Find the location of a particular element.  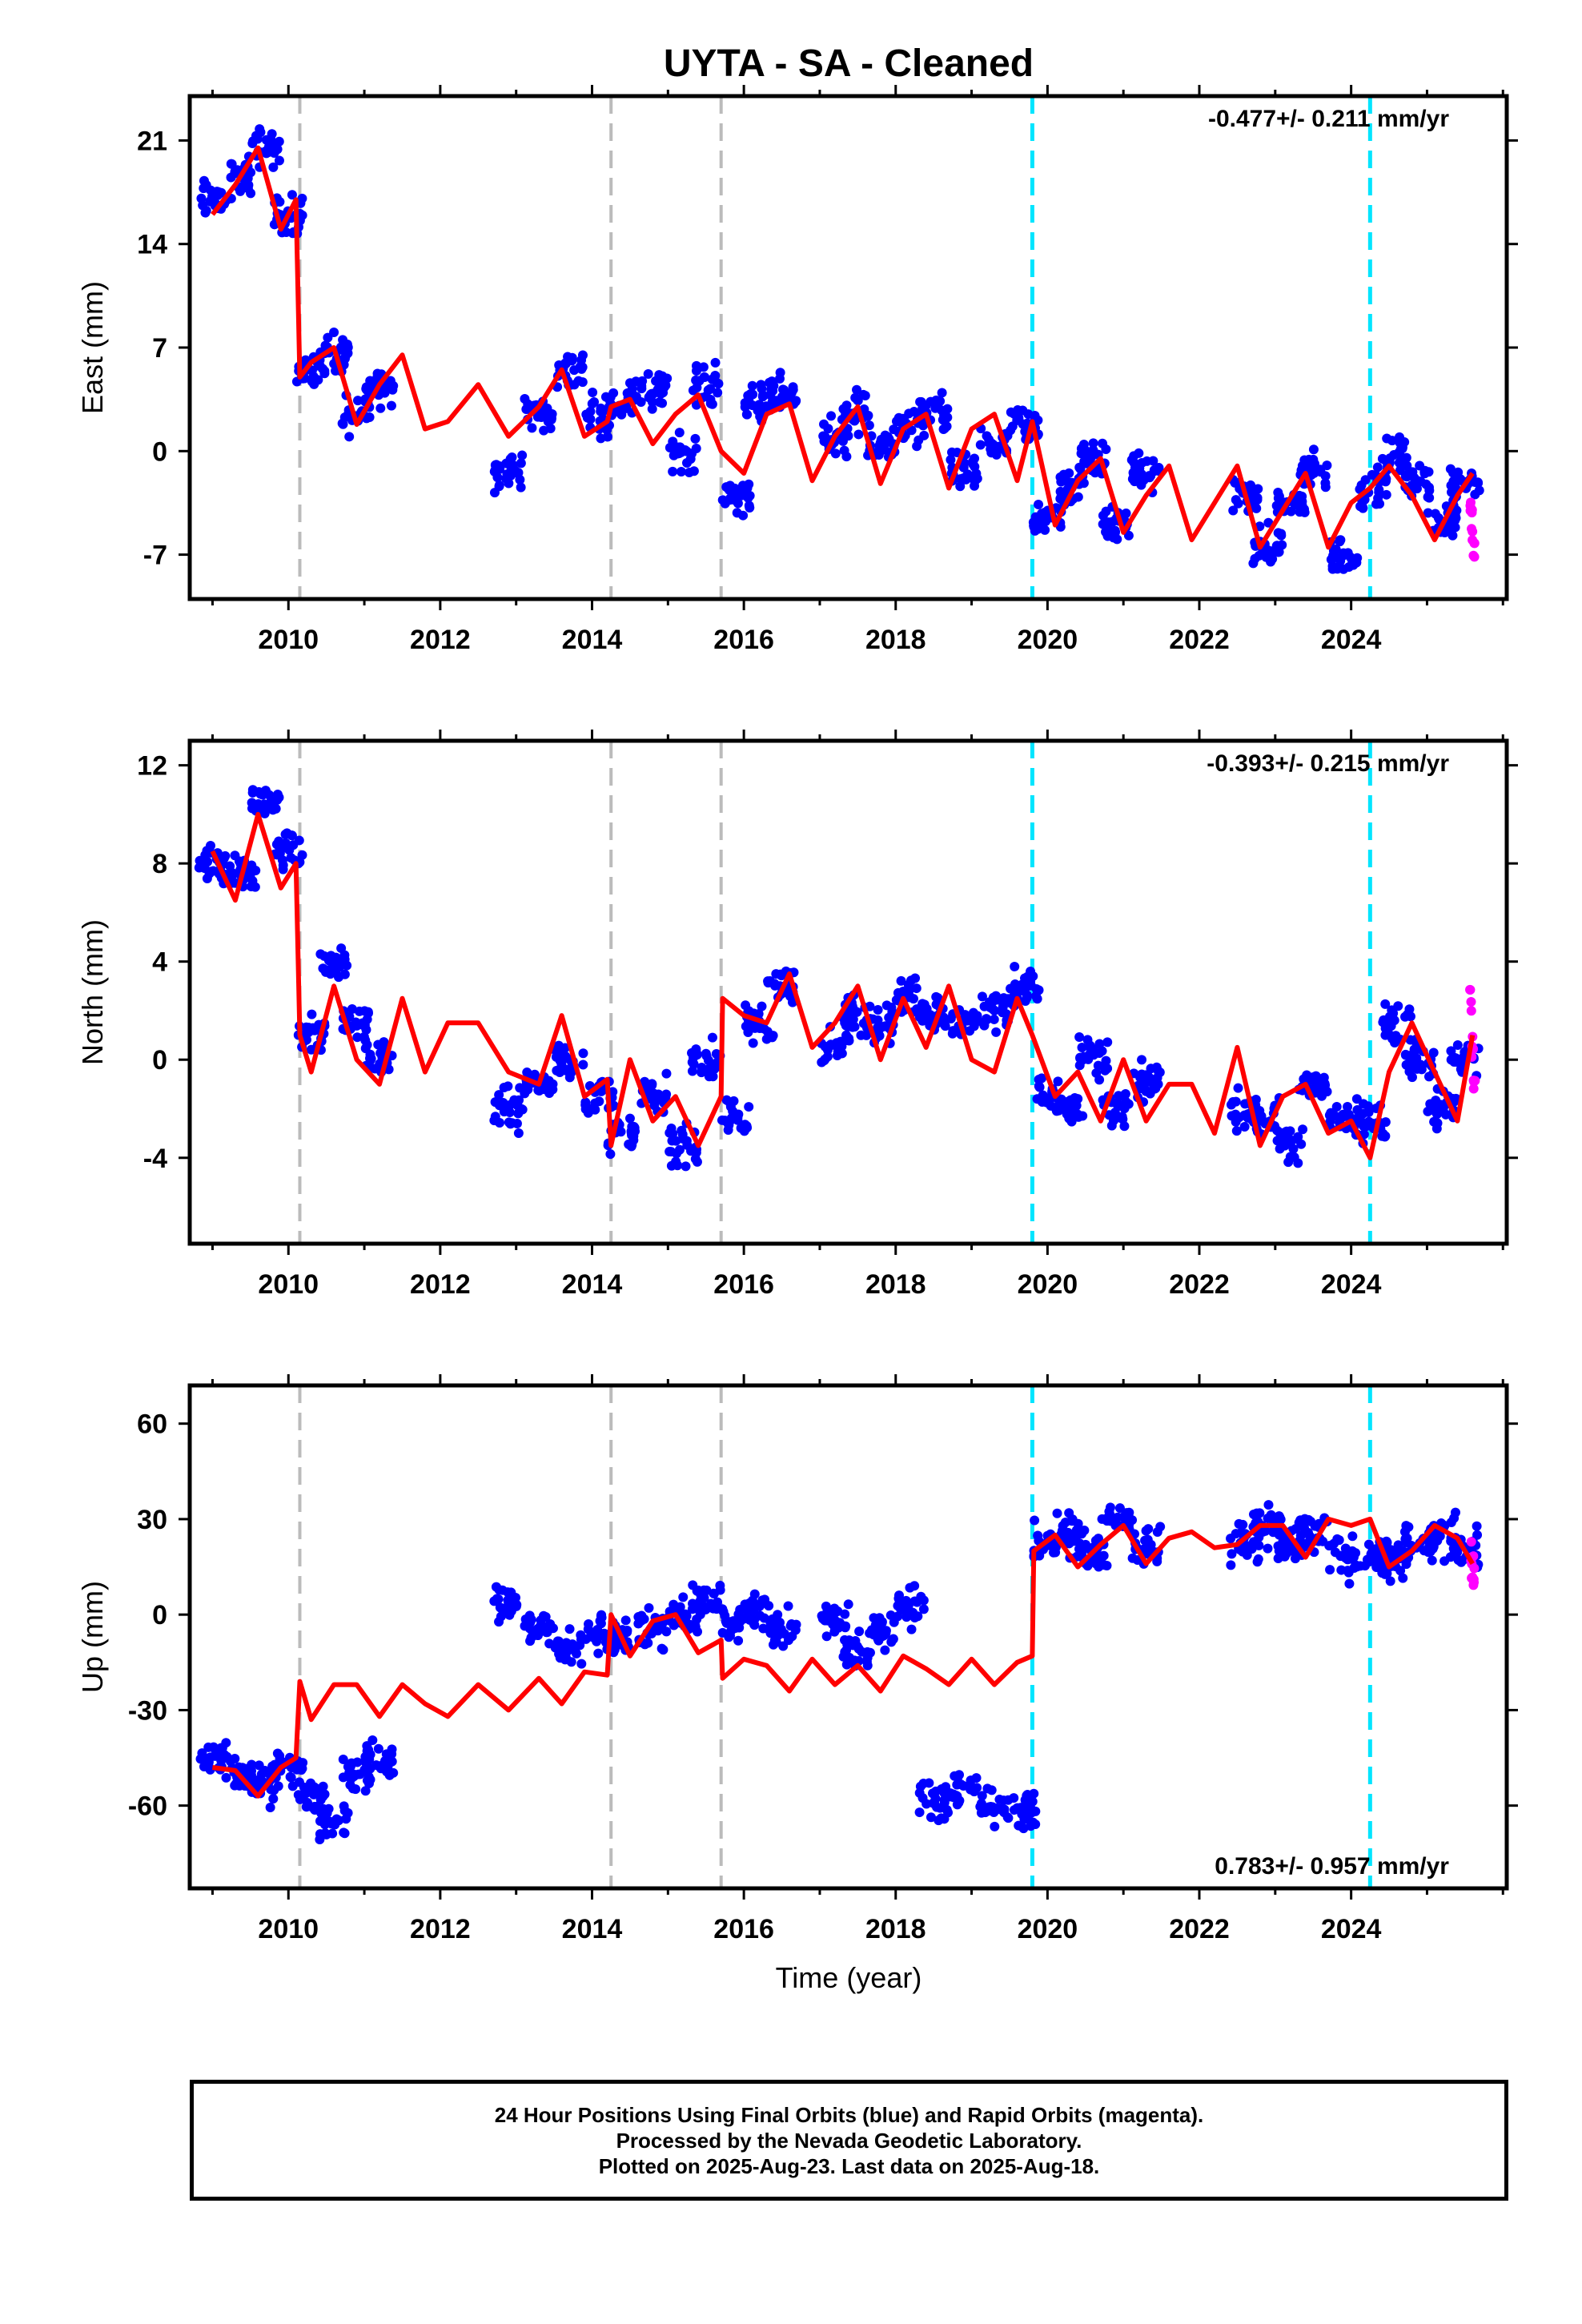

x-tick-label: 2014 is located at coordinates (592, 640).